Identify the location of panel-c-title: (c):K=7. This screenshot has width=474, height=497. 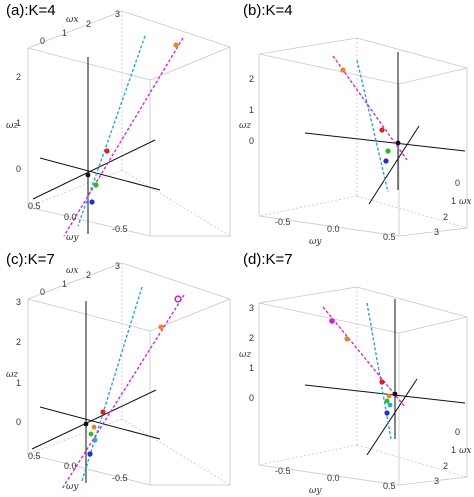
(30, 259).